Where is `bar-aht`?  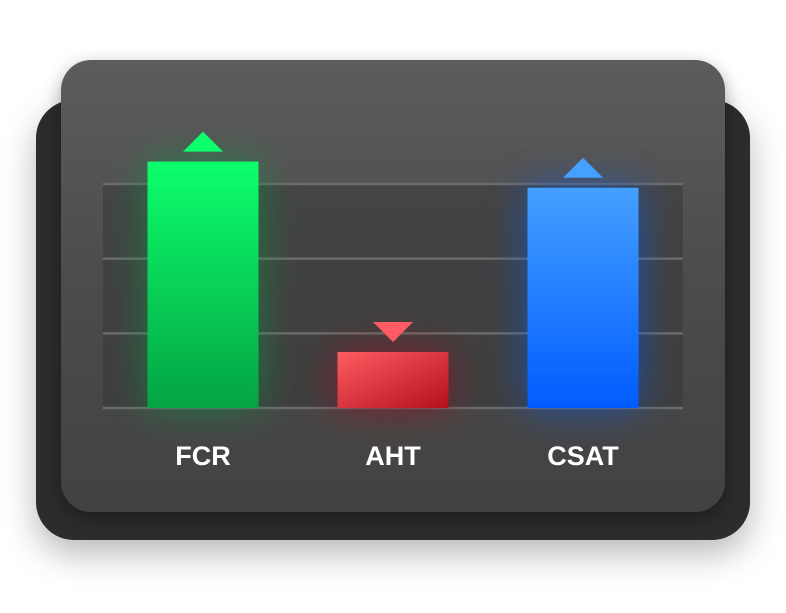
bar-aht is located at coordinates (393, 380).